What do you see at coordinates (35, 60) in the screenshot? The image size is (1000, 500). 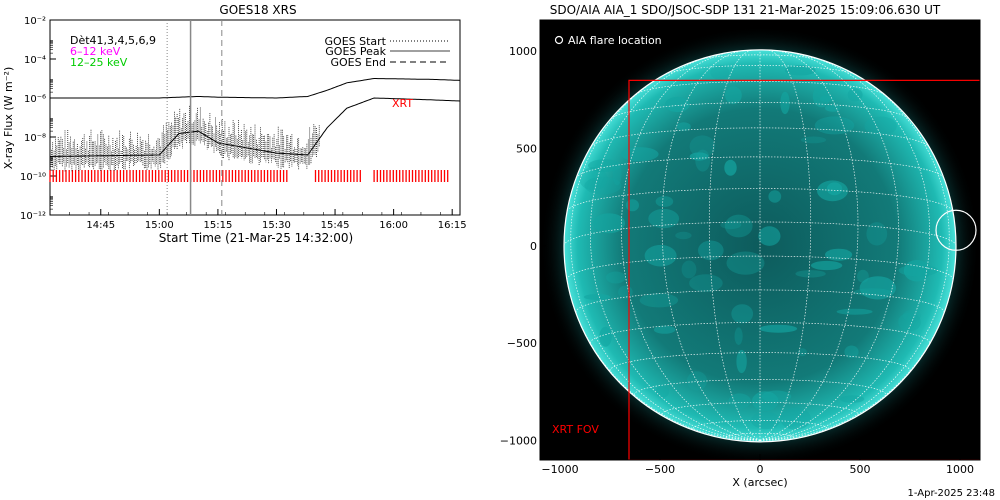 I see `goes-y-tick-label: 10⁻⁴` at bounding box center [35, 60].